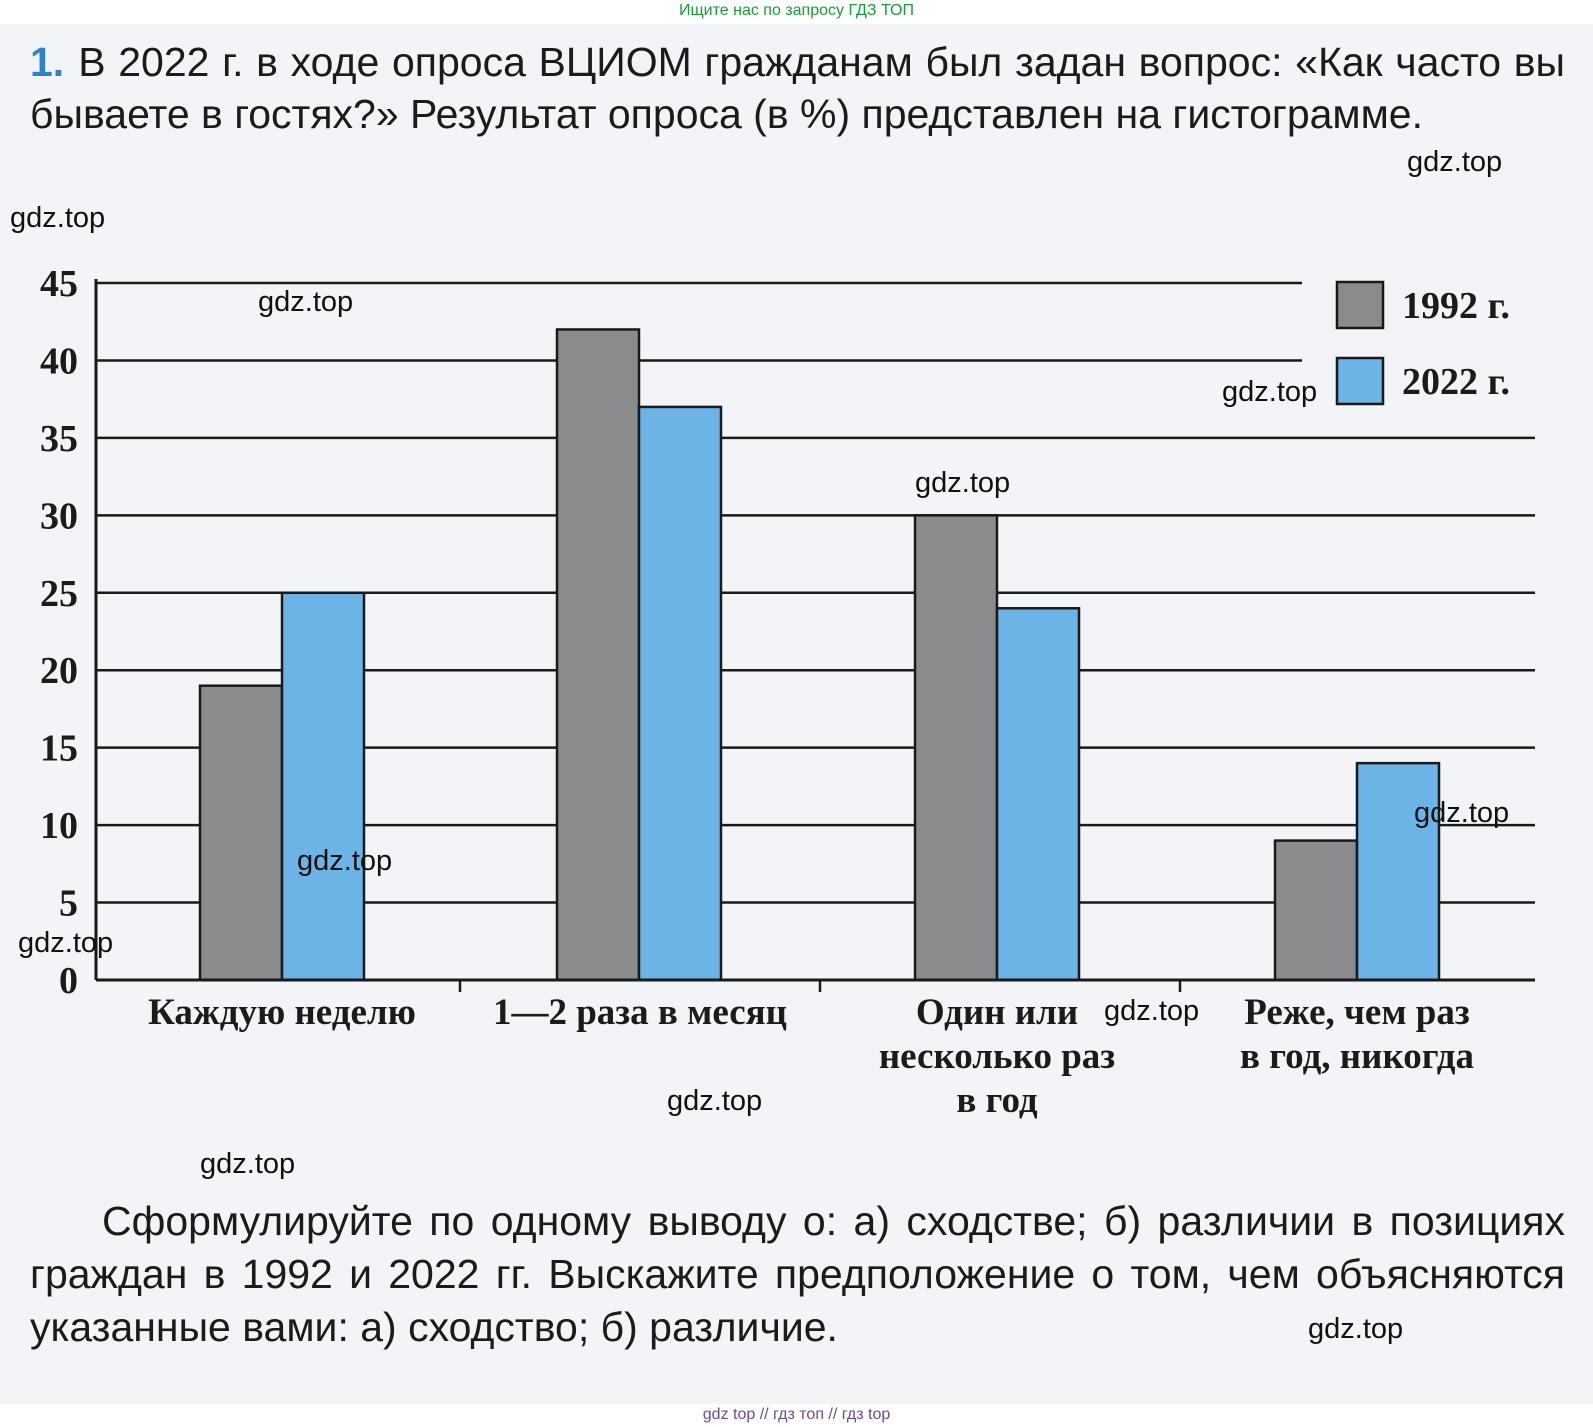  What do you see at coordinates (997, 1012) in the screenshot?
I see `x-tick-label: Один или` at bounding box center [997, 1012].